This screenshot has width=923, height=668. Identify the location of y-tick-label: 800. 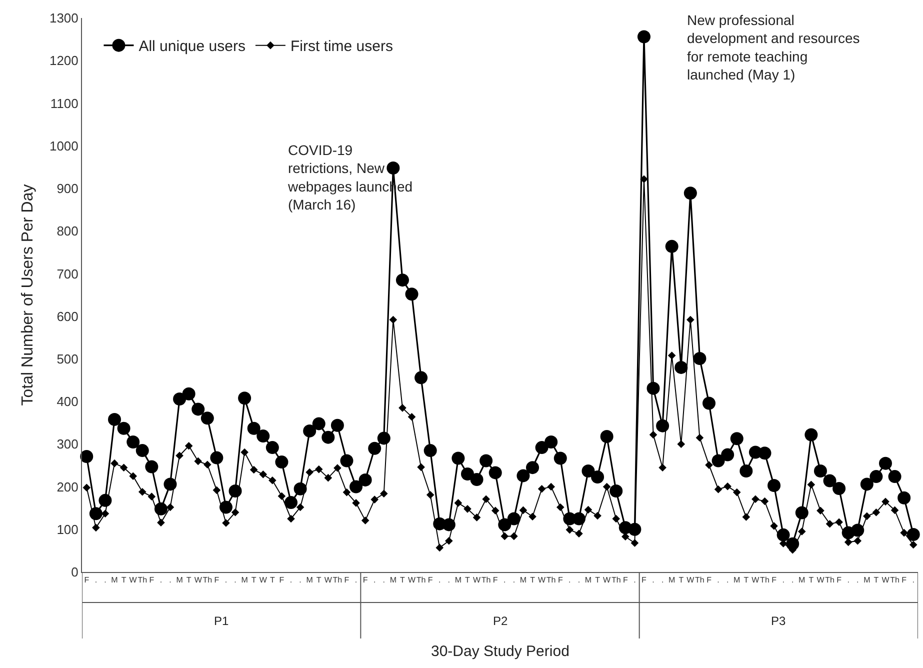
(67, 231).